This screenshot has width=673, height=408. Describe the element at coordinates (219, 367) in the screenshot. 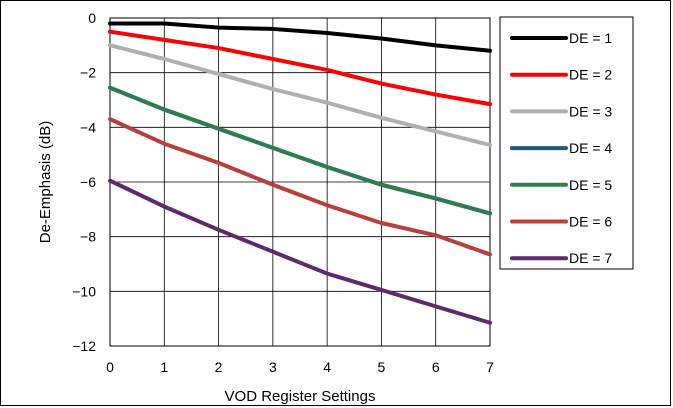

I see `x-tick-label: 2` at that location.